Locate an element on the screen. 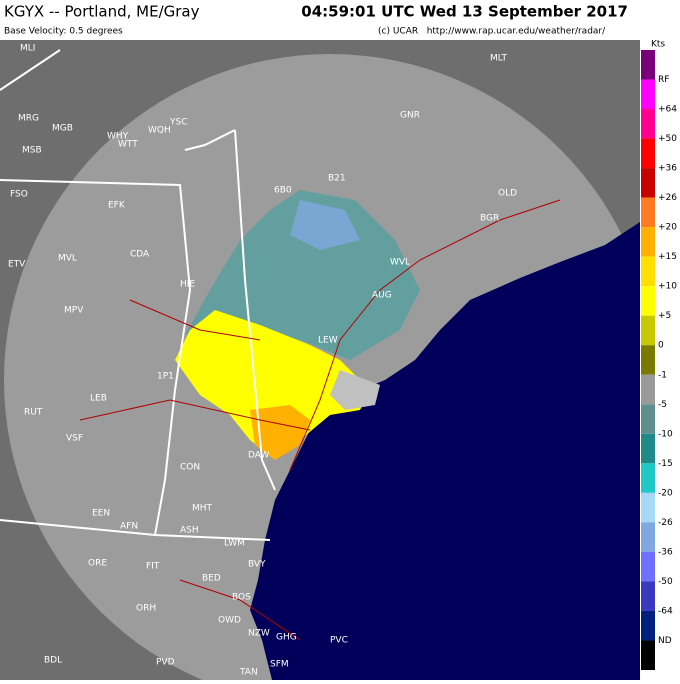  station-label: EEN is located at coordinates (101, 514).